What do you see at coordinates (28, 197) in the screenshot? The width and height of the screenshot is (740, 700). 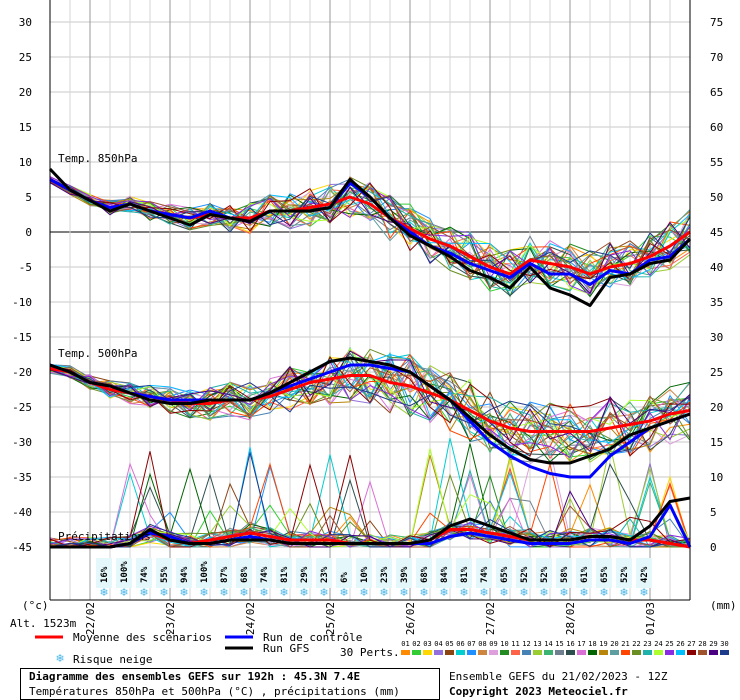 I see `left-tick-label: 5` at bounding box center [28, 197].